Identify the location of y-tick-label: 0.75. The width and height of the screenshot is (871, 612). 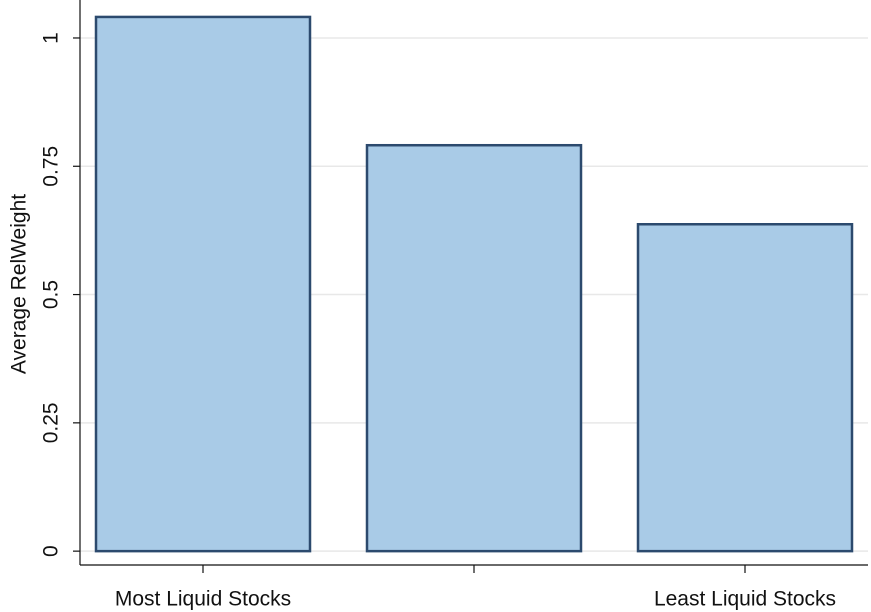
(51, 166).